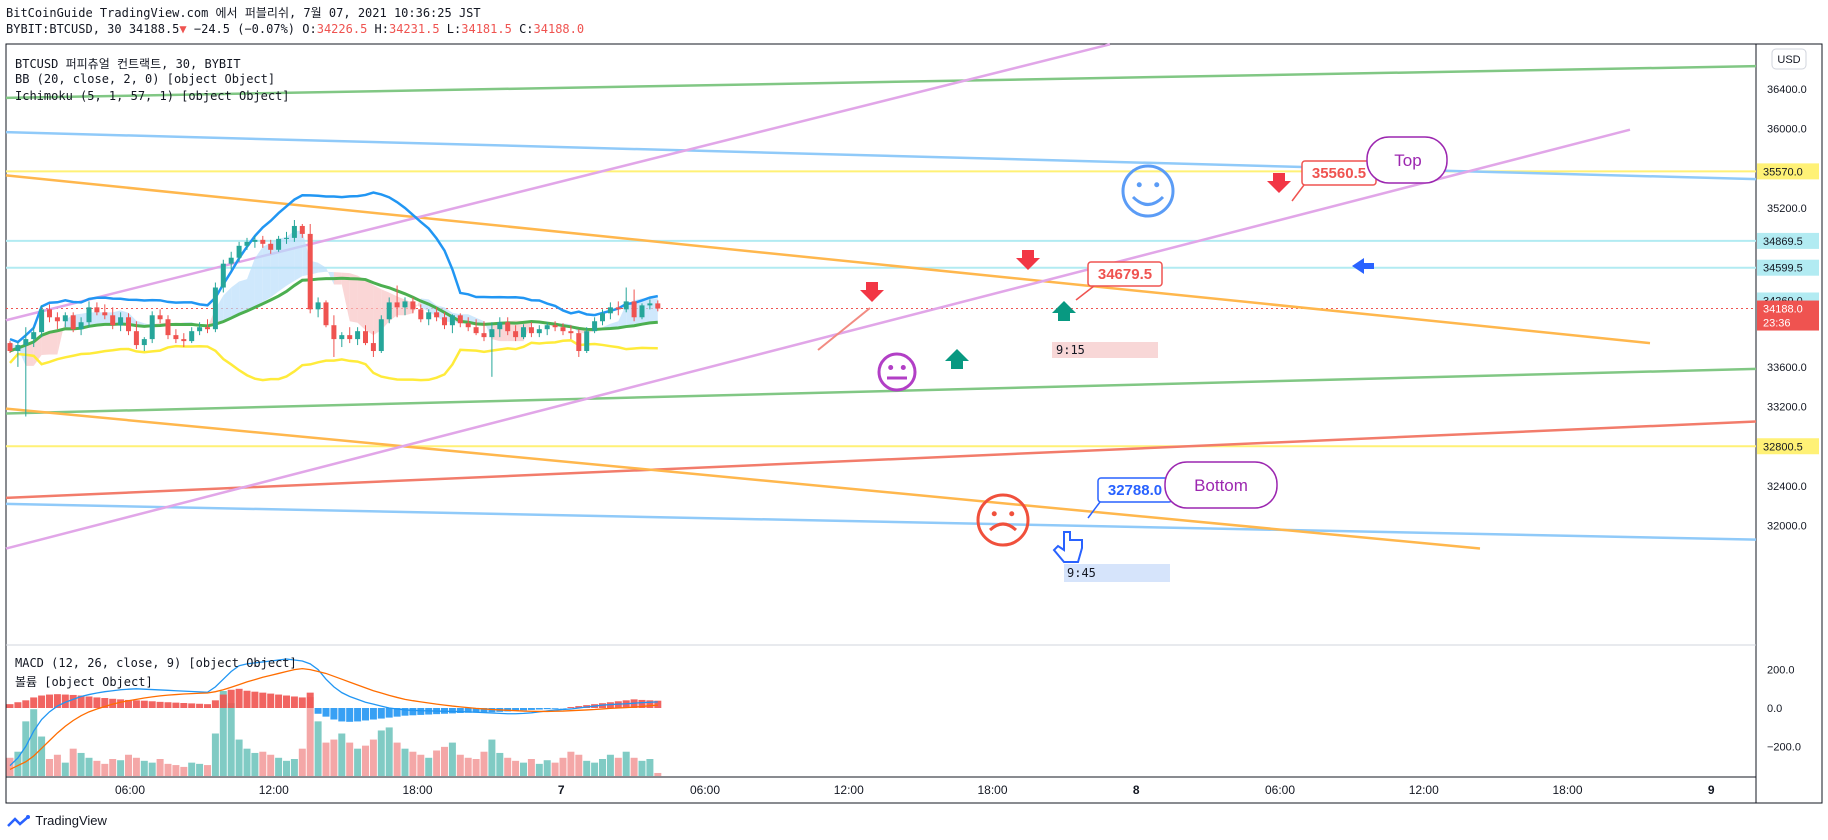 Image resolution: width=1828 pixels, height=840 pixels. What do you see at coordinates (1070, 350) in the screenshot?
I see `time-box-text: 9:15` at bounding box center [1070, 350].